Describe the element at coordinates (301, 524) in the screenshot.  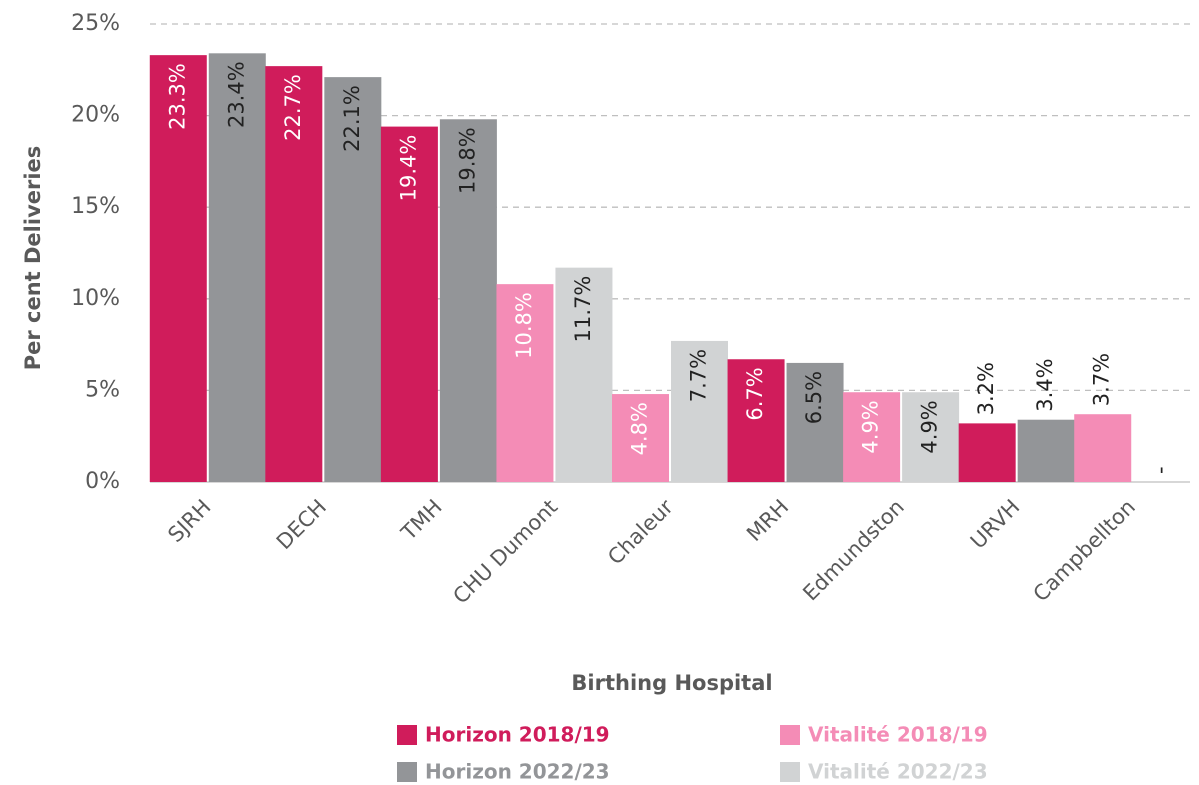
I see `x-tick-label: DECH` at that location.